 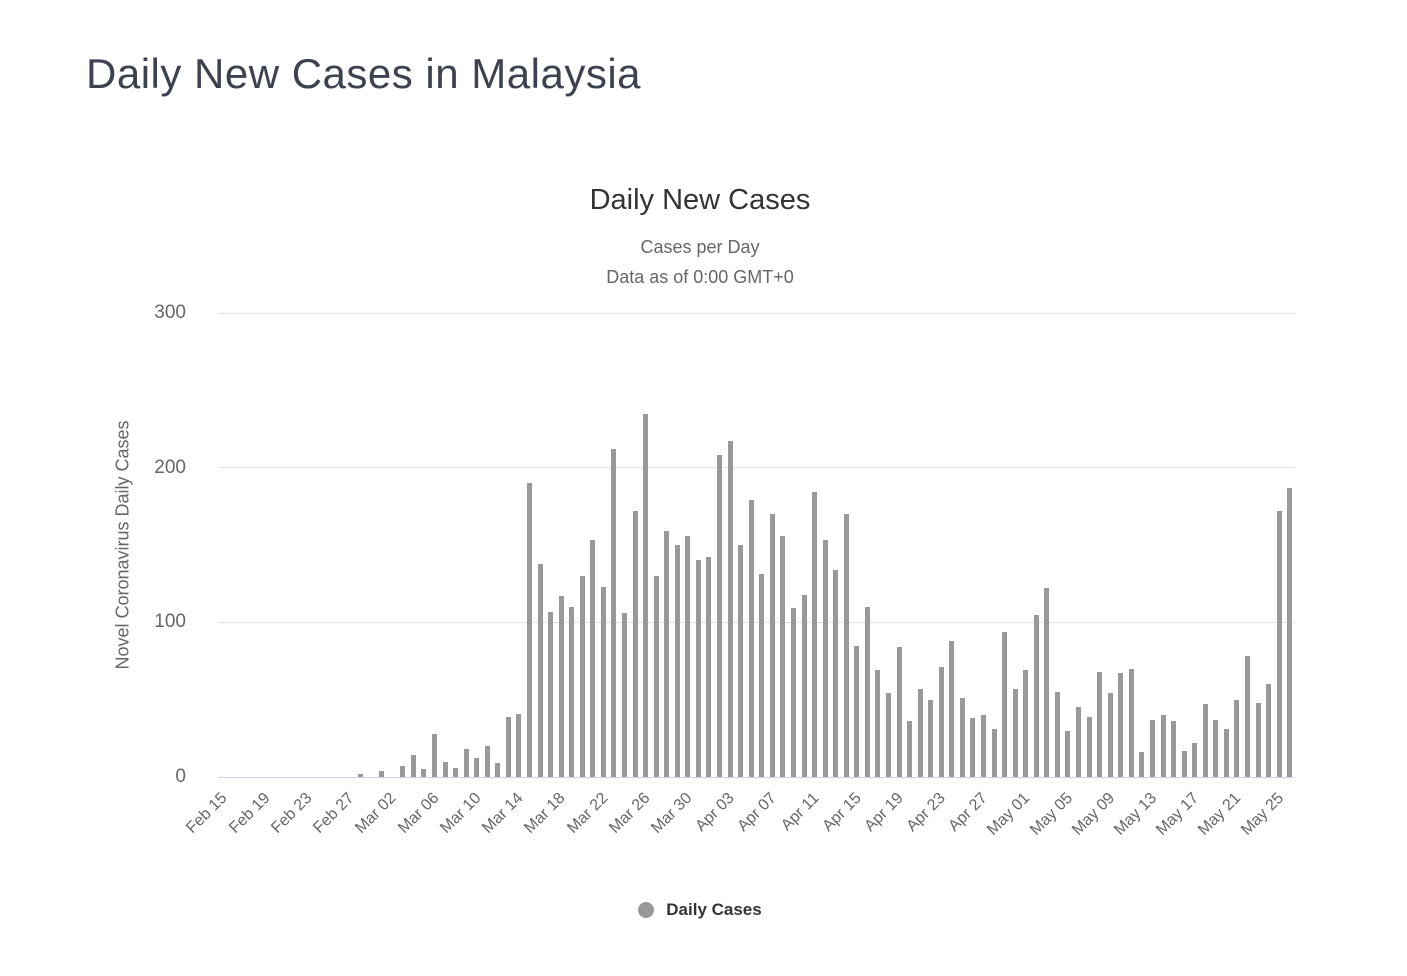 I want to click on x-tick-label: May 21, so click(x=1220, y=814).